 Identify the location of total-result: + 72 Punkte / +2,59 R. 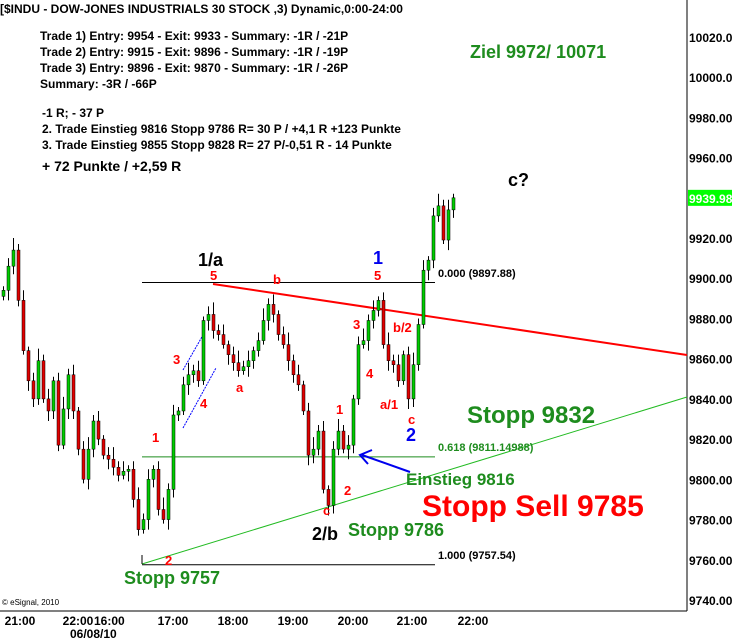
(112, 166).